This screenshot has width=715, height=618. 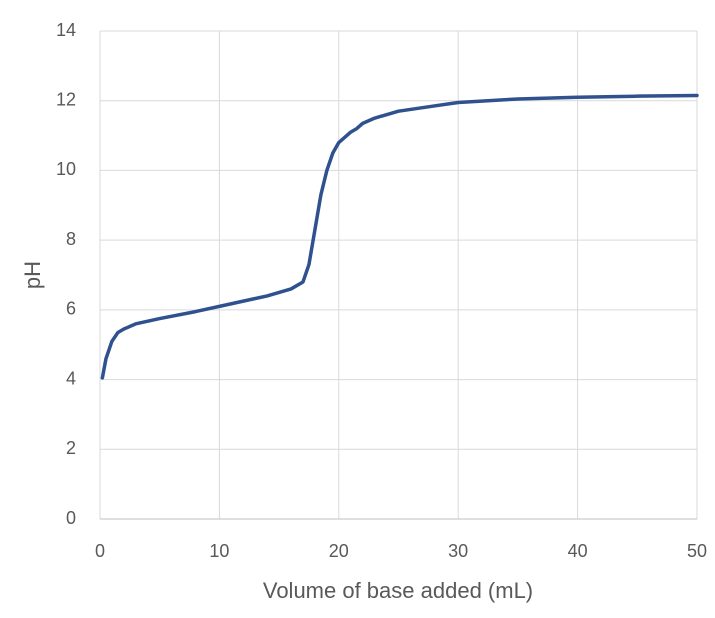 What do you see at coordinates (398, 590) in the screenshot?
I see `x-axis-title: Volume of base added (mL)` at bounding box center [398, 590].